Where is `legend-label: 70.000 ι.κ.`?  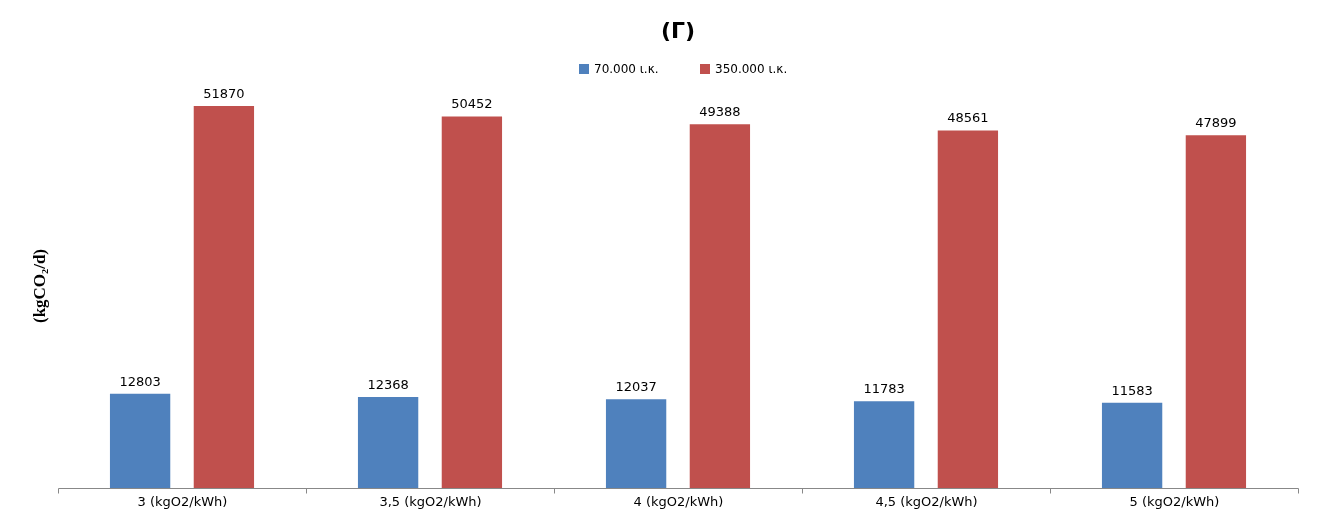
legend-label: 70.000 ι.κ. is located at coordinates (626, 69).